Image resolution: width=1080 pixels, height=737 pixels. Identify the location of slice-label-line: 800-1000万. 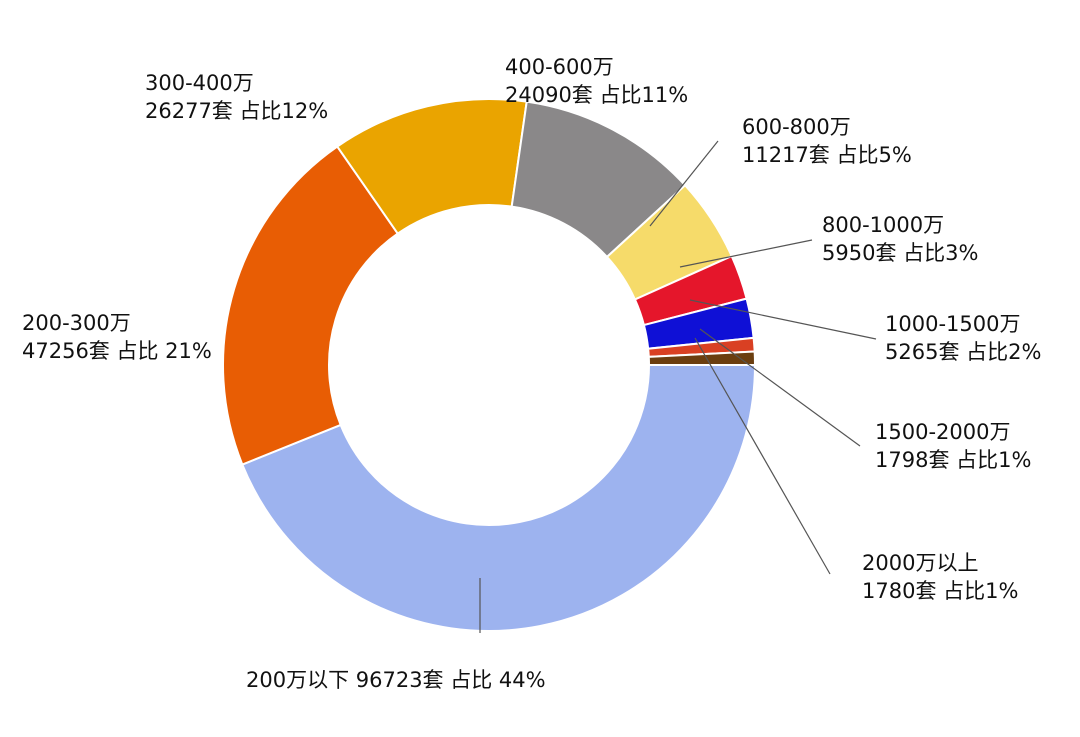
(883, 225).